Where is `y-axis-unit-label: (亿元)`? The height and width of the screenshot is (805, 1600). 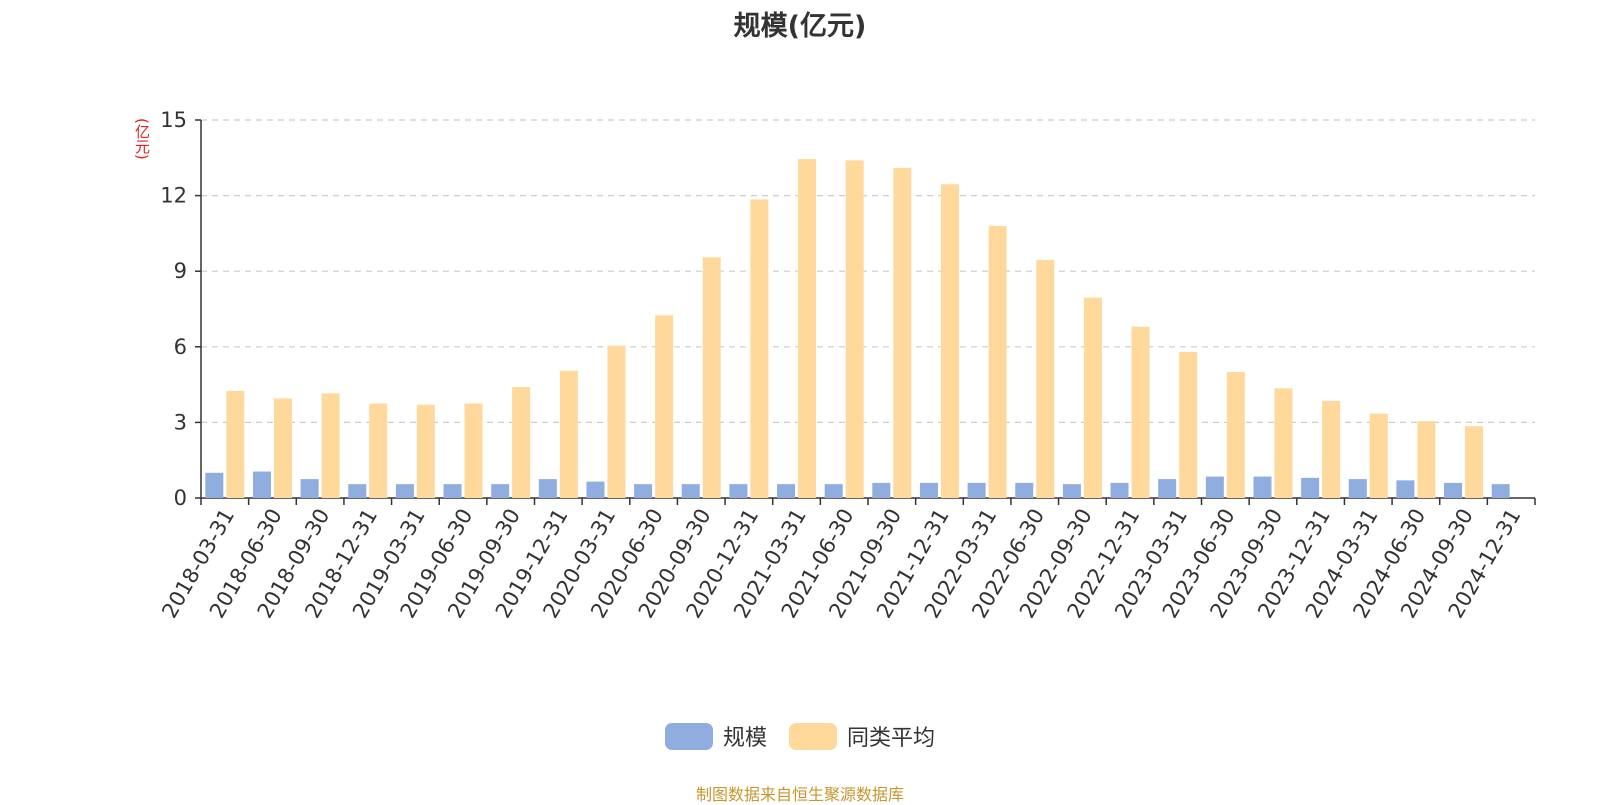
y-axis-unit-label: (亿元) is located at coordinates (142, 139).